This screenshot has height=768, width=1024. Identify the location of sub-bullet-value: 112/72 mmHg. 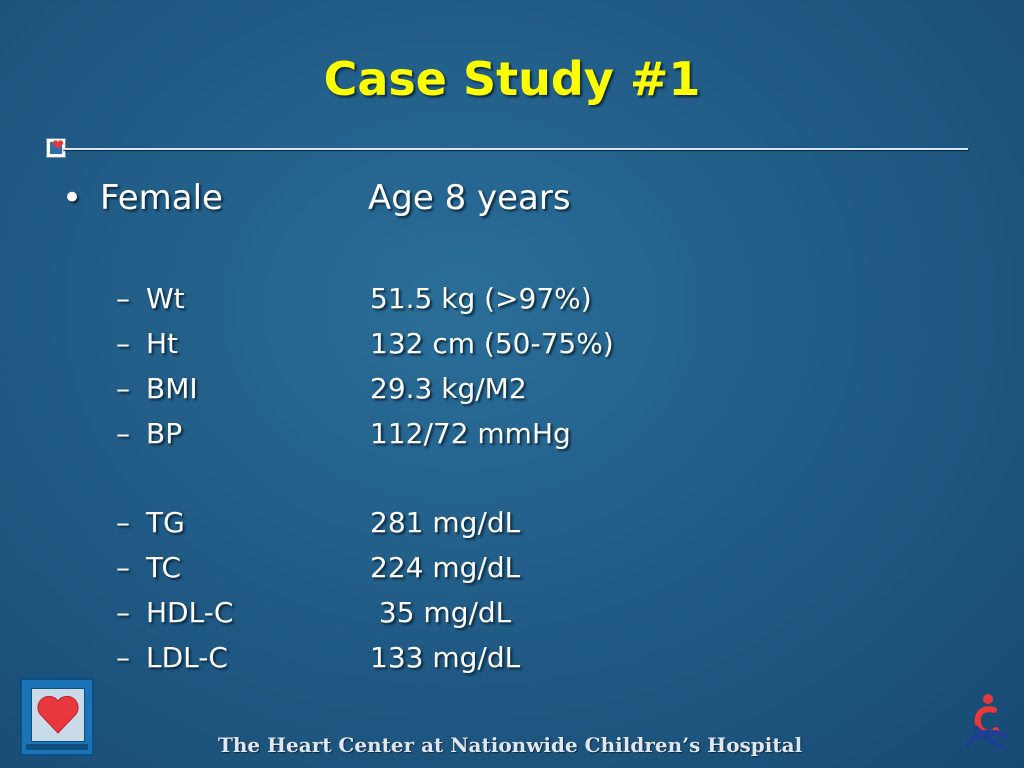
(470, 433).